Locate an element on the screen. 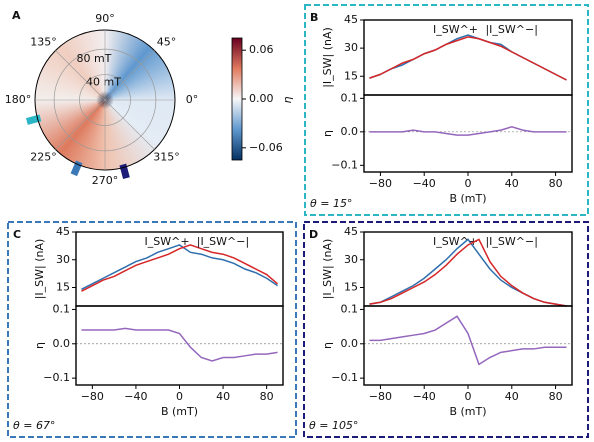  angle-label: 180° is located at coordinates (18, 99).